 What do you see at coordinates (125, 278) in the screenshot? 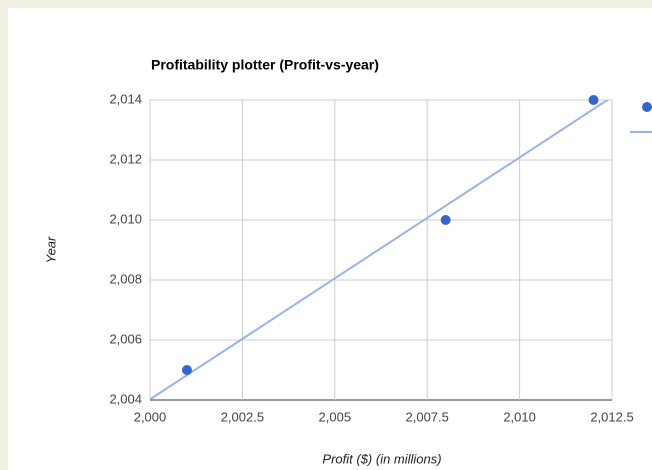
I see `y-tick-label: 2,008` at bounding box center [125, 278].